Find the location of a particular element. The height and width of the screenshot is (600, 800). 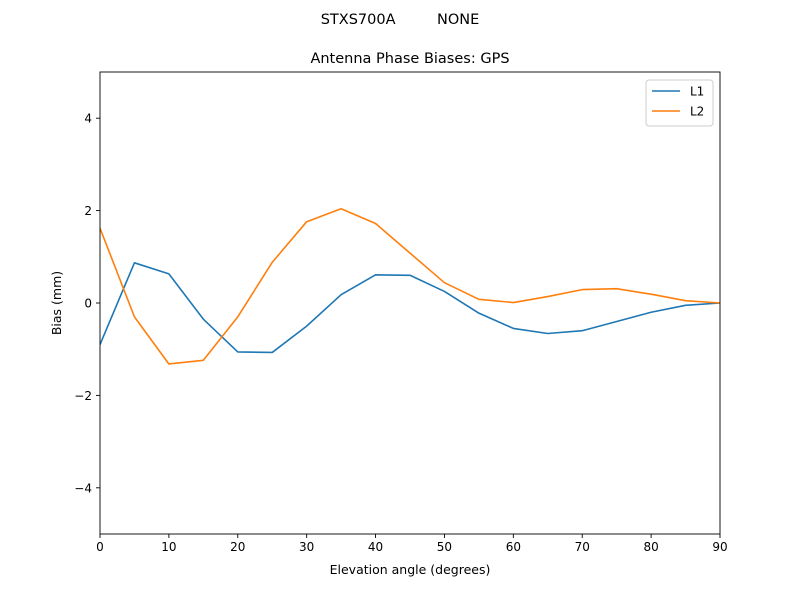

legend-label-l2: L2 is located at coordinates (697, 112).